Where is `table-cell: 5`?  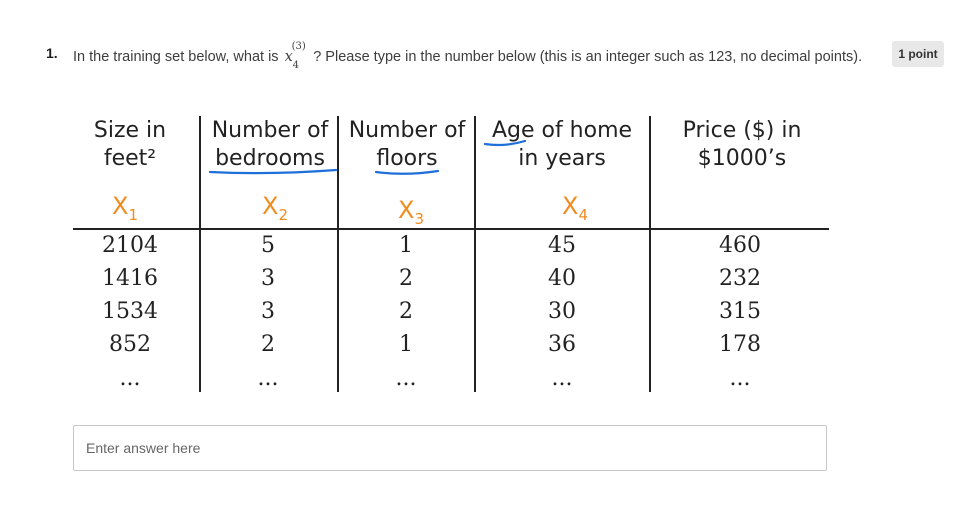 table-cell: 5 is located at coordinates (268, 245).